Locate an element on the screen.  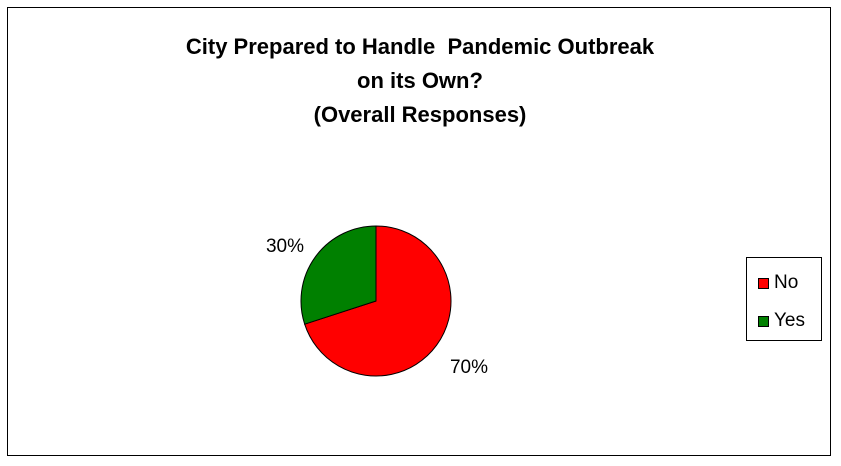
chart-legend: No Yes is located at coordinates (784, 299).